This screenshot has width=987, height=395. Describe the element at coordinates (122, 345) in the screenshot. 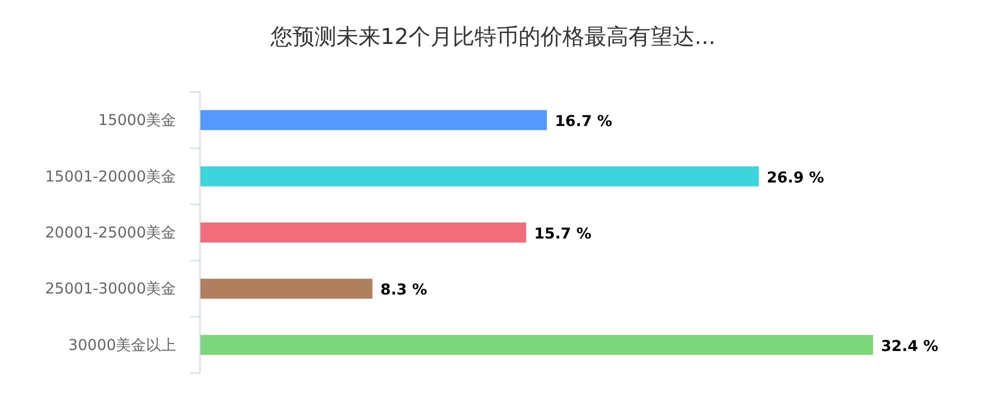

I see `y-tick-label: 30000美金以上` at that location.